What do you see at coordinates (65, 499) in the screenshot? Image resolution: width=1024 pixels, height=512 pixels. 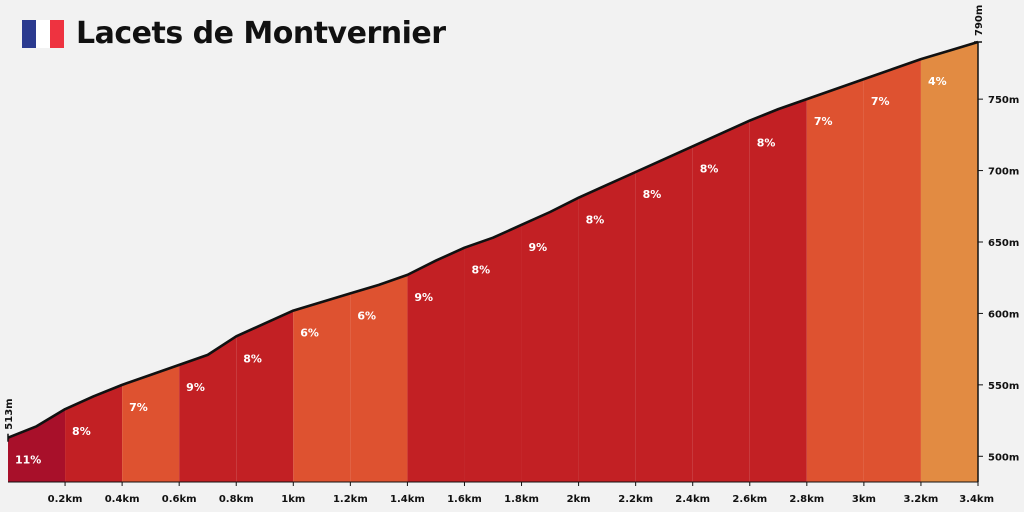 I see `x-tick-label: 0.2km` at bounding box center [65, 499].